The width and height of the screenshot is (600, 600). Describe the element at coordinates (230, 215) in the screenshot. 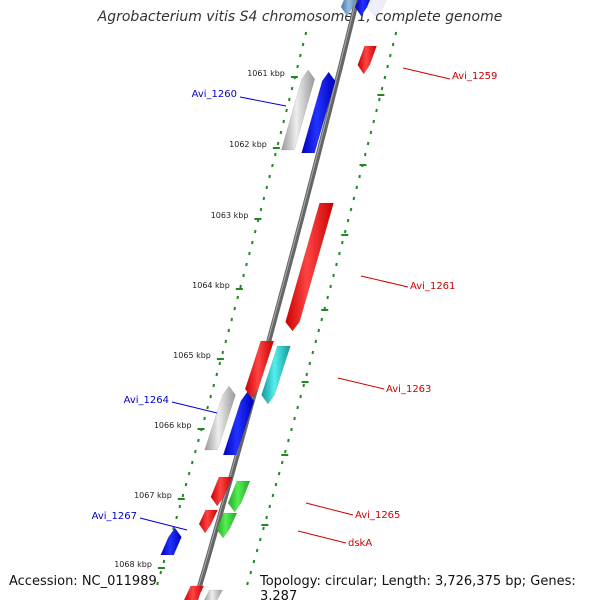

I see `kbp-tick-label: 1063 kbp` at that location.